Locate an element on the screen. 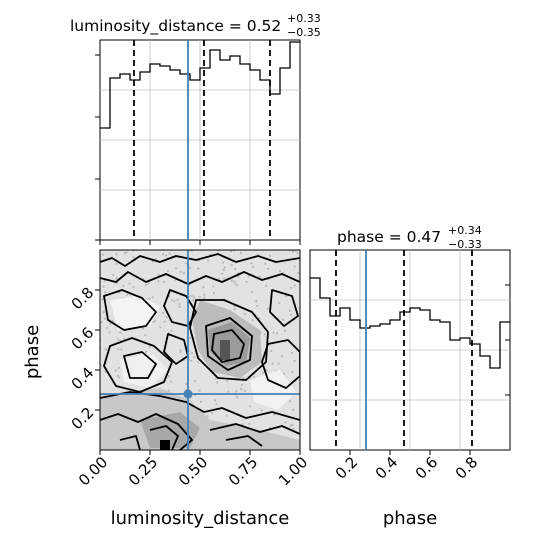 This screenshot has height=550, width=550. title-plus: +0.34 is located at coordinates (465, 230).